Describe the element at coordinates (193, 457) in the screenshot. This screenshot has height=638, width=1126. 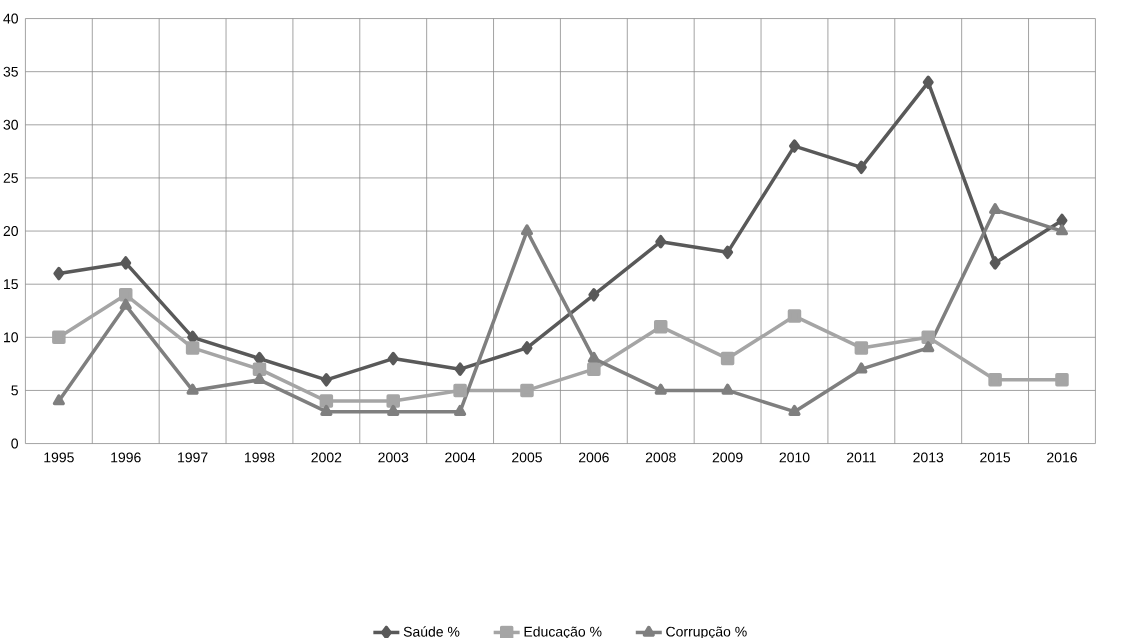
I see `x-tick-label: 1997` at that location.